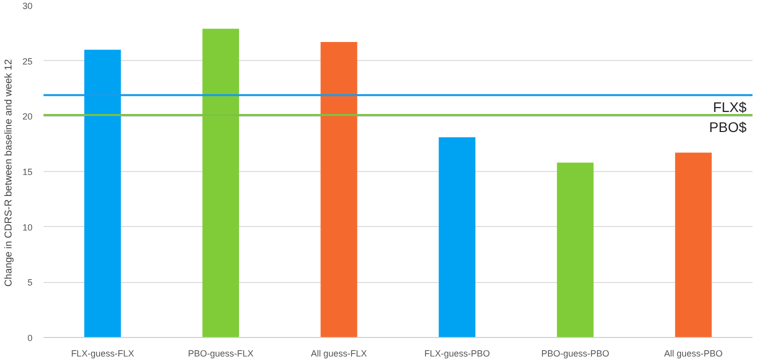  Describe the element at coordinates (30, 283) in the screenshot. I see `y-tick-label: 5` at that location.